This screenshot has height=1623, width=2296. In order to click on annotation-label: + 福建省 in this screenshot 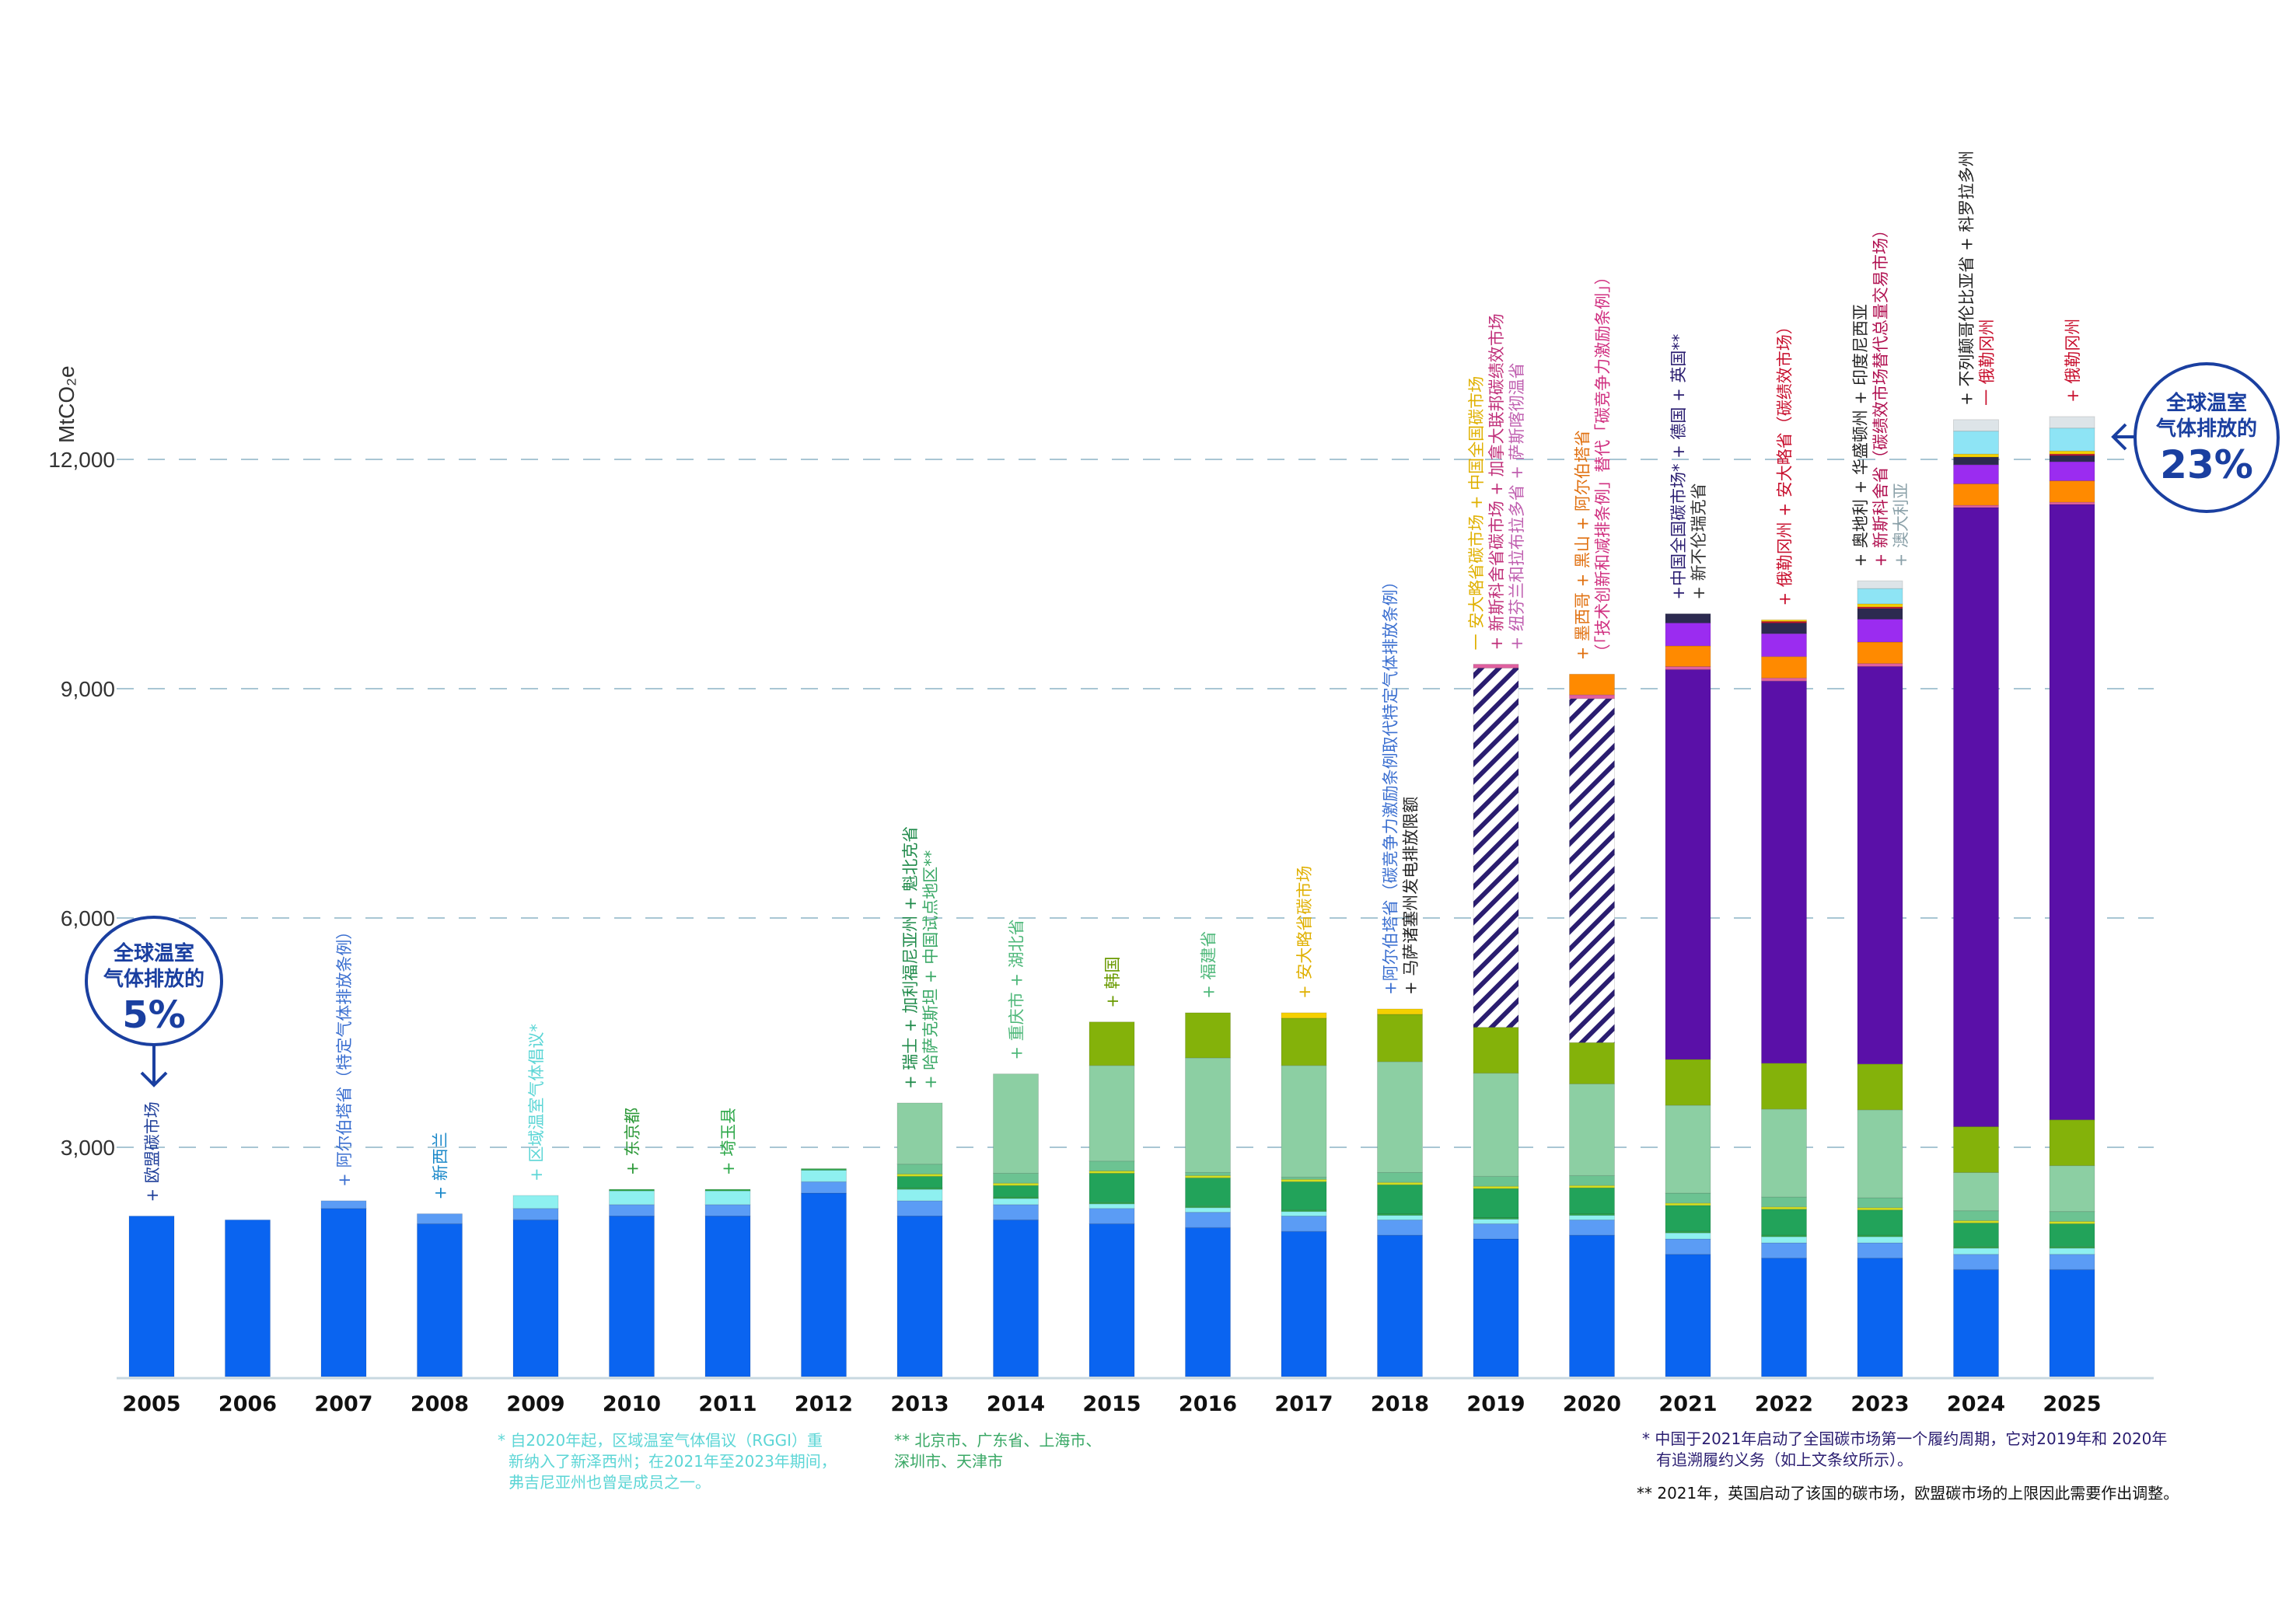, I will do `click(1209, 965)`.